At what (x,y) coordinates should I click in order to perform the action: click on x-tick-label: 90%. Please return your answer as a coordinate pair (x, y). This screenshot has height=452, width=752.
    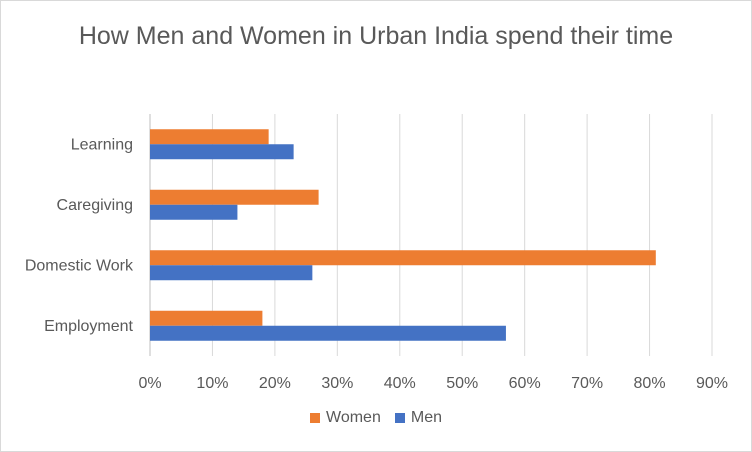
    Looking at the image, I should click on (712, 383).